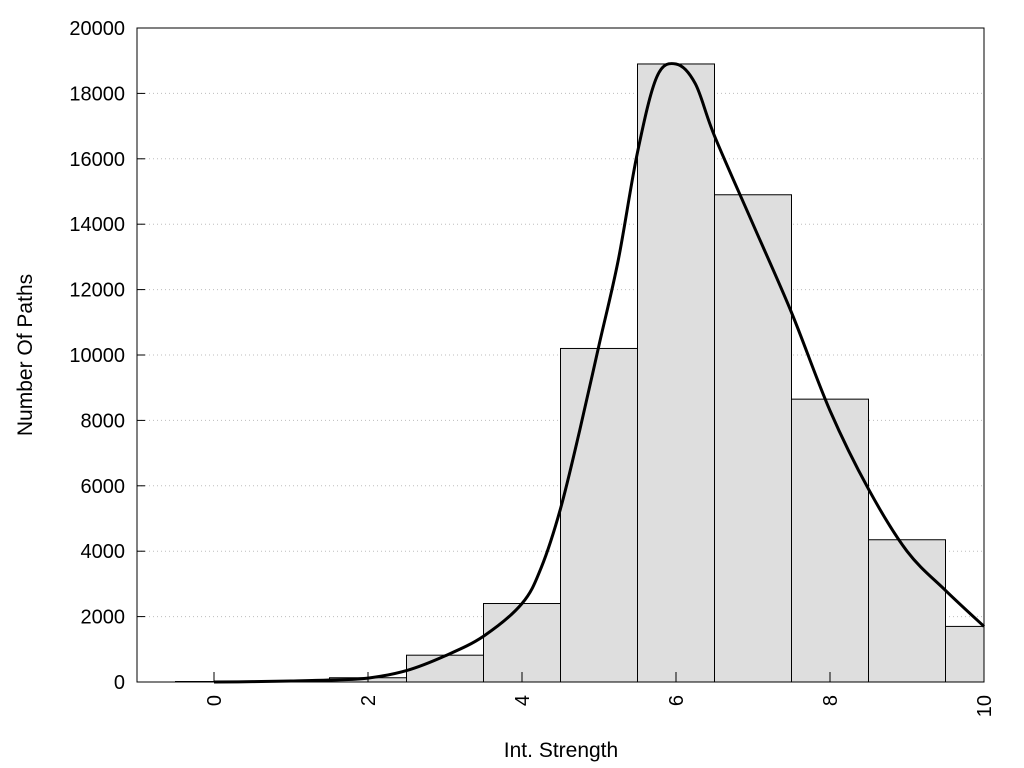  Describe the element at coordinates (831, 700) in the screenshot. I see `x-tick-label: 8` at that location.